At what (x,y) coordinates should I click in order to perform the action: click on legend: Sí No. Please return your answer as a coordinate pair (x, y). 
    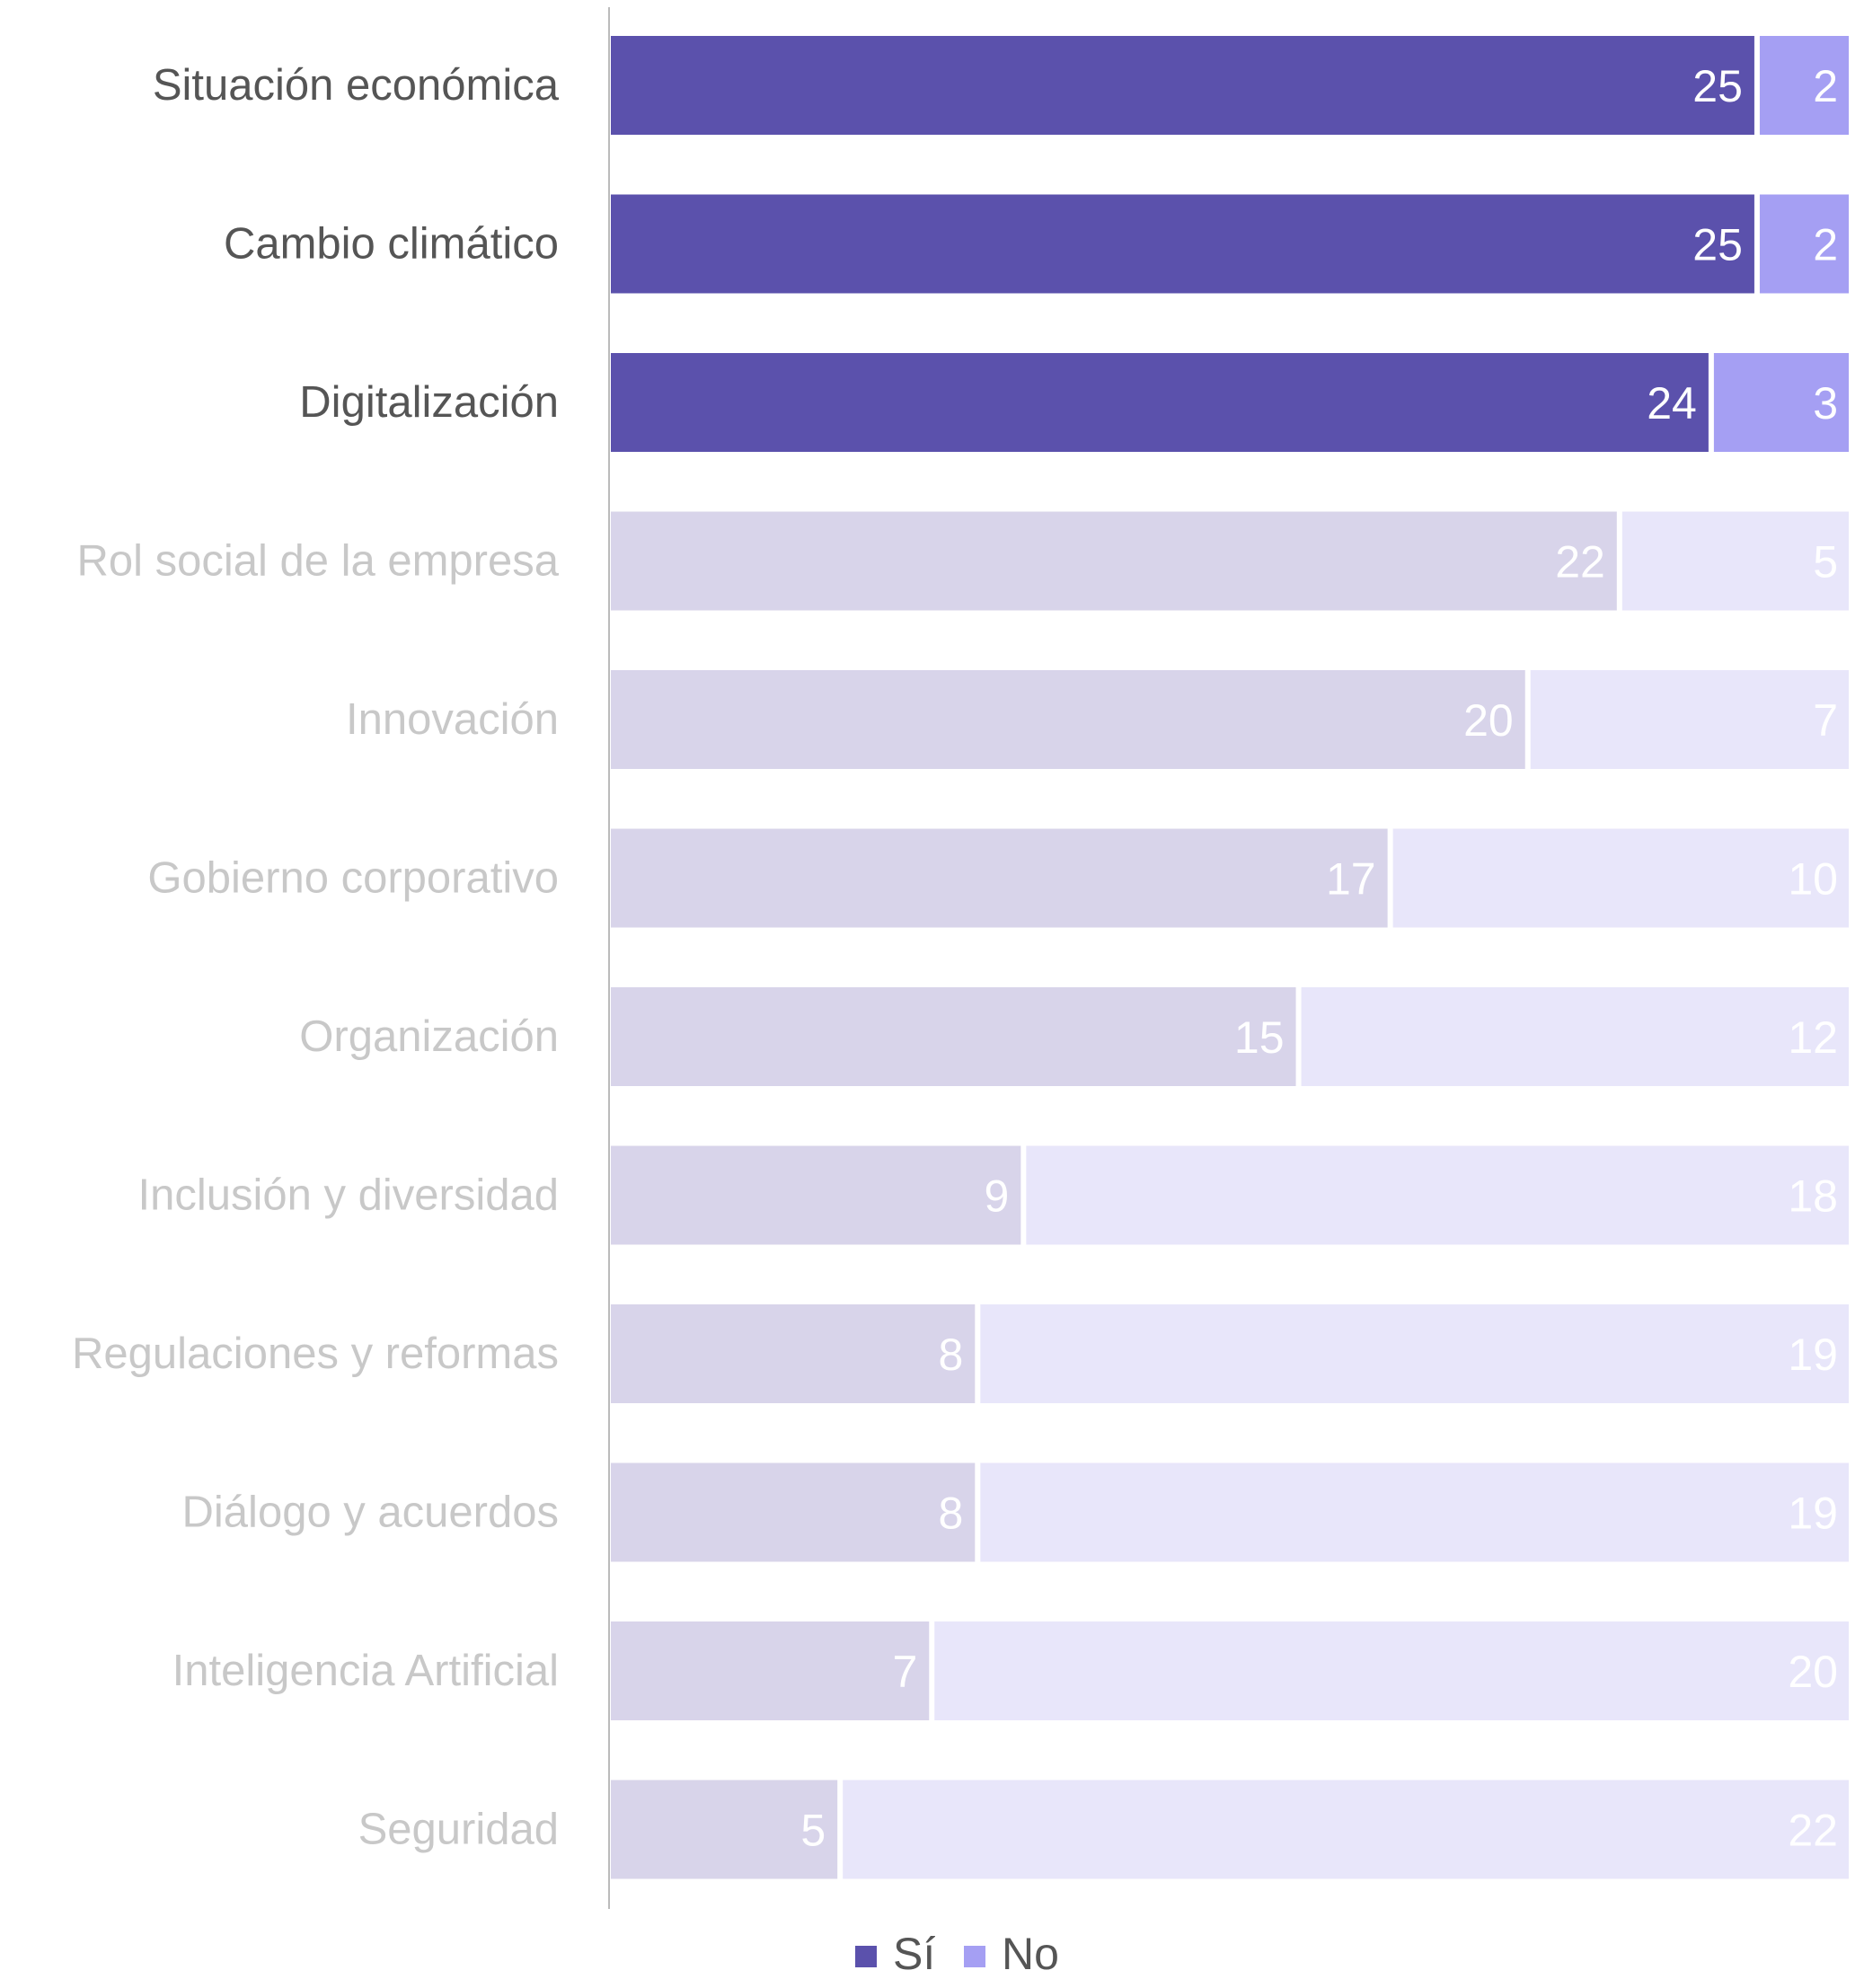
    Looking at the image, I should click on (957, 1954).